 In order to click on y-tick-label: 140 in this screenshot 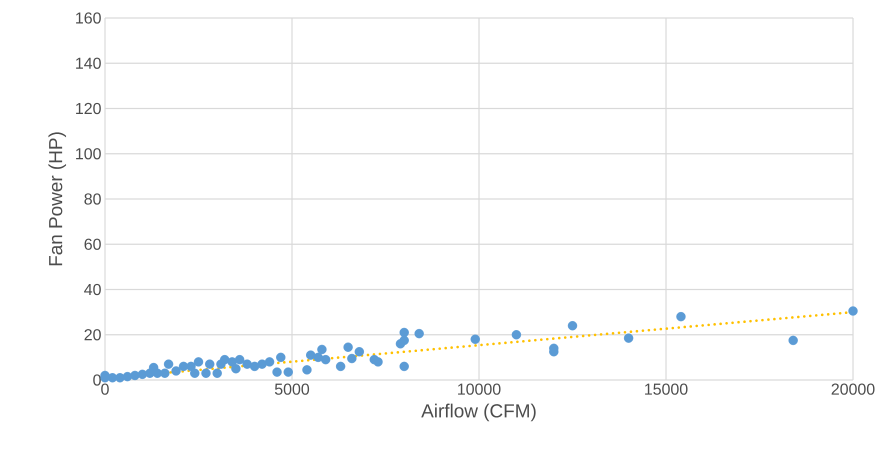, I will do `click(88, 63)`.